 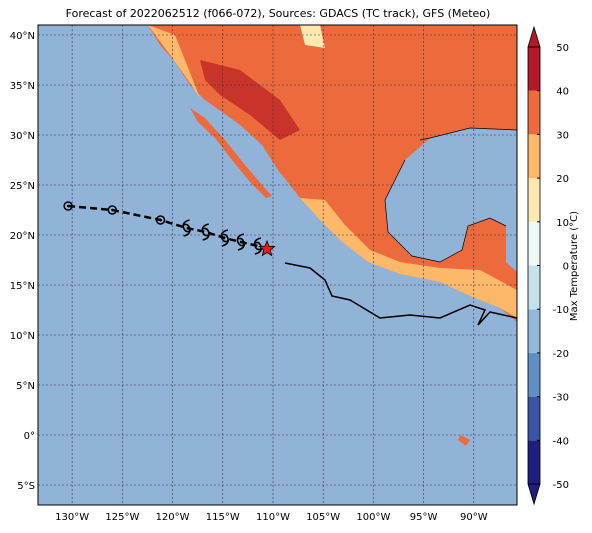 What do you see at coordinates (323, 517) in the screenshot?
I see `x-tick-label: 105°W` at bounding box center [323, 517].